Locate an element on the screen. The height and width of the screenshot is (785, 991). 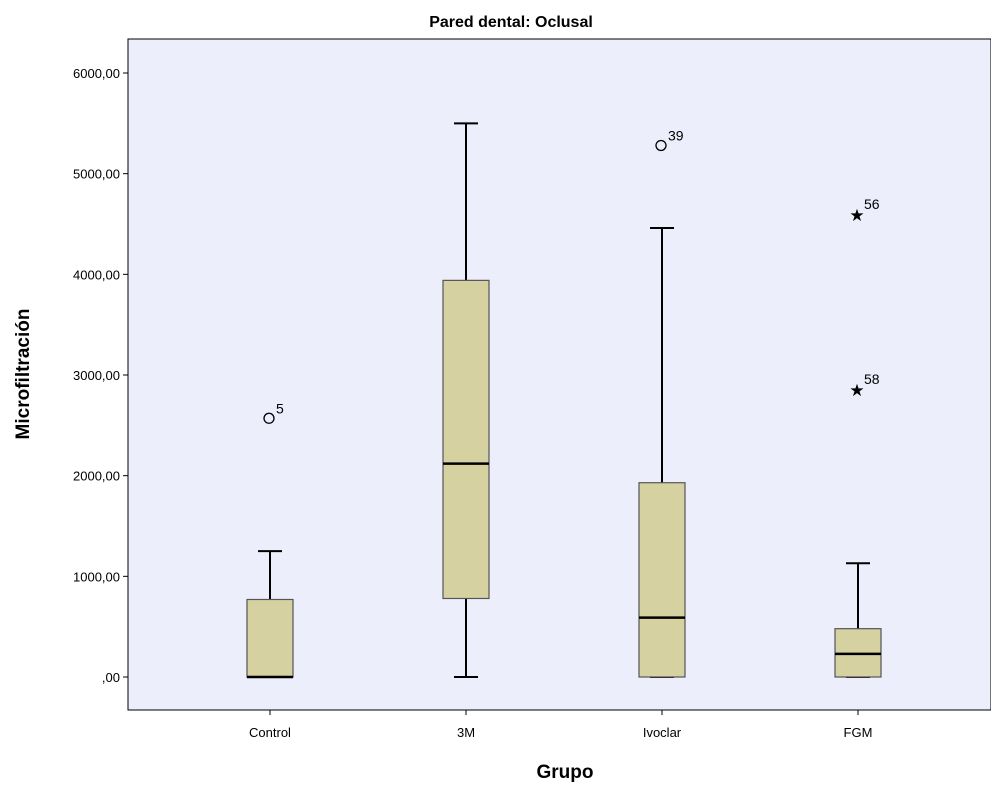
outlier-label: 58 is located at coordinates (872, 379).